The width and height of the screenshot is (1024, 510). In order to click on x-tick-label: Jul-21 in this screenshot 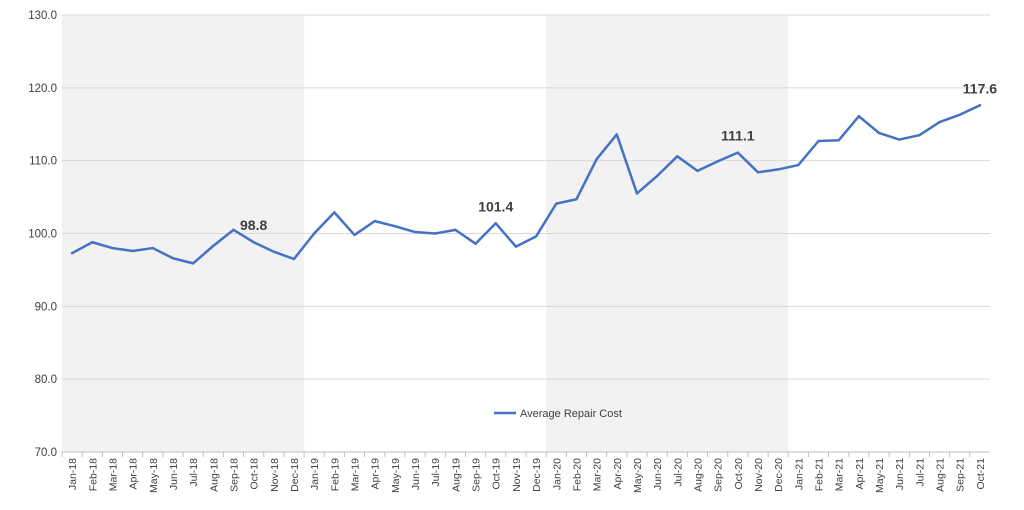, I will do `click(920, 472)`.